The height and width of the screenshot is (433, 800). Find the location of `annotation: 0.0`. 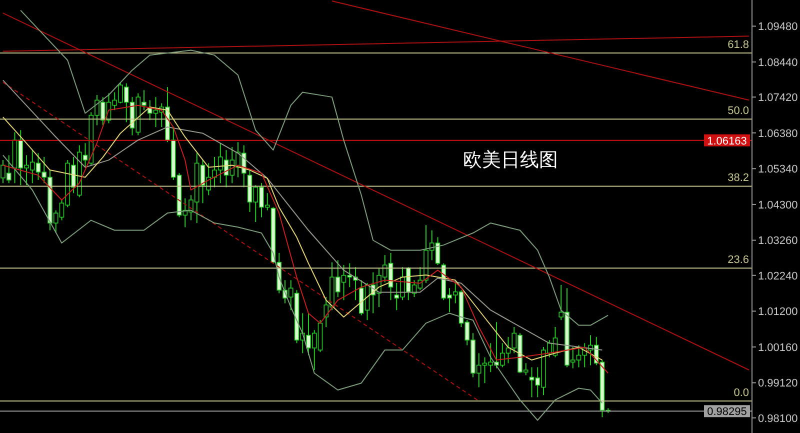

annotation: 0.0 is located at coordinates (741, 392).